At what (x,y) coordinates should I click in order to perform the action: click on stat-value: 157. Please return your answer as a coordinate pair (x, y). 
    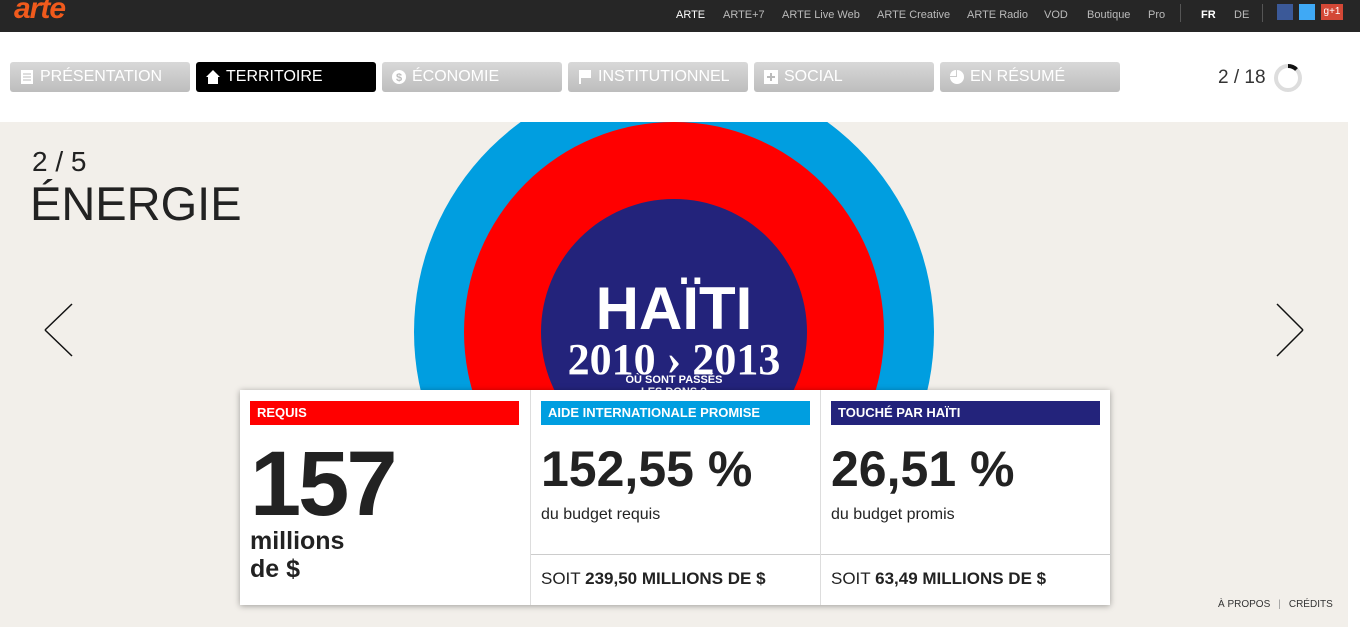
    Looking at the image, I should click on (323, 484).